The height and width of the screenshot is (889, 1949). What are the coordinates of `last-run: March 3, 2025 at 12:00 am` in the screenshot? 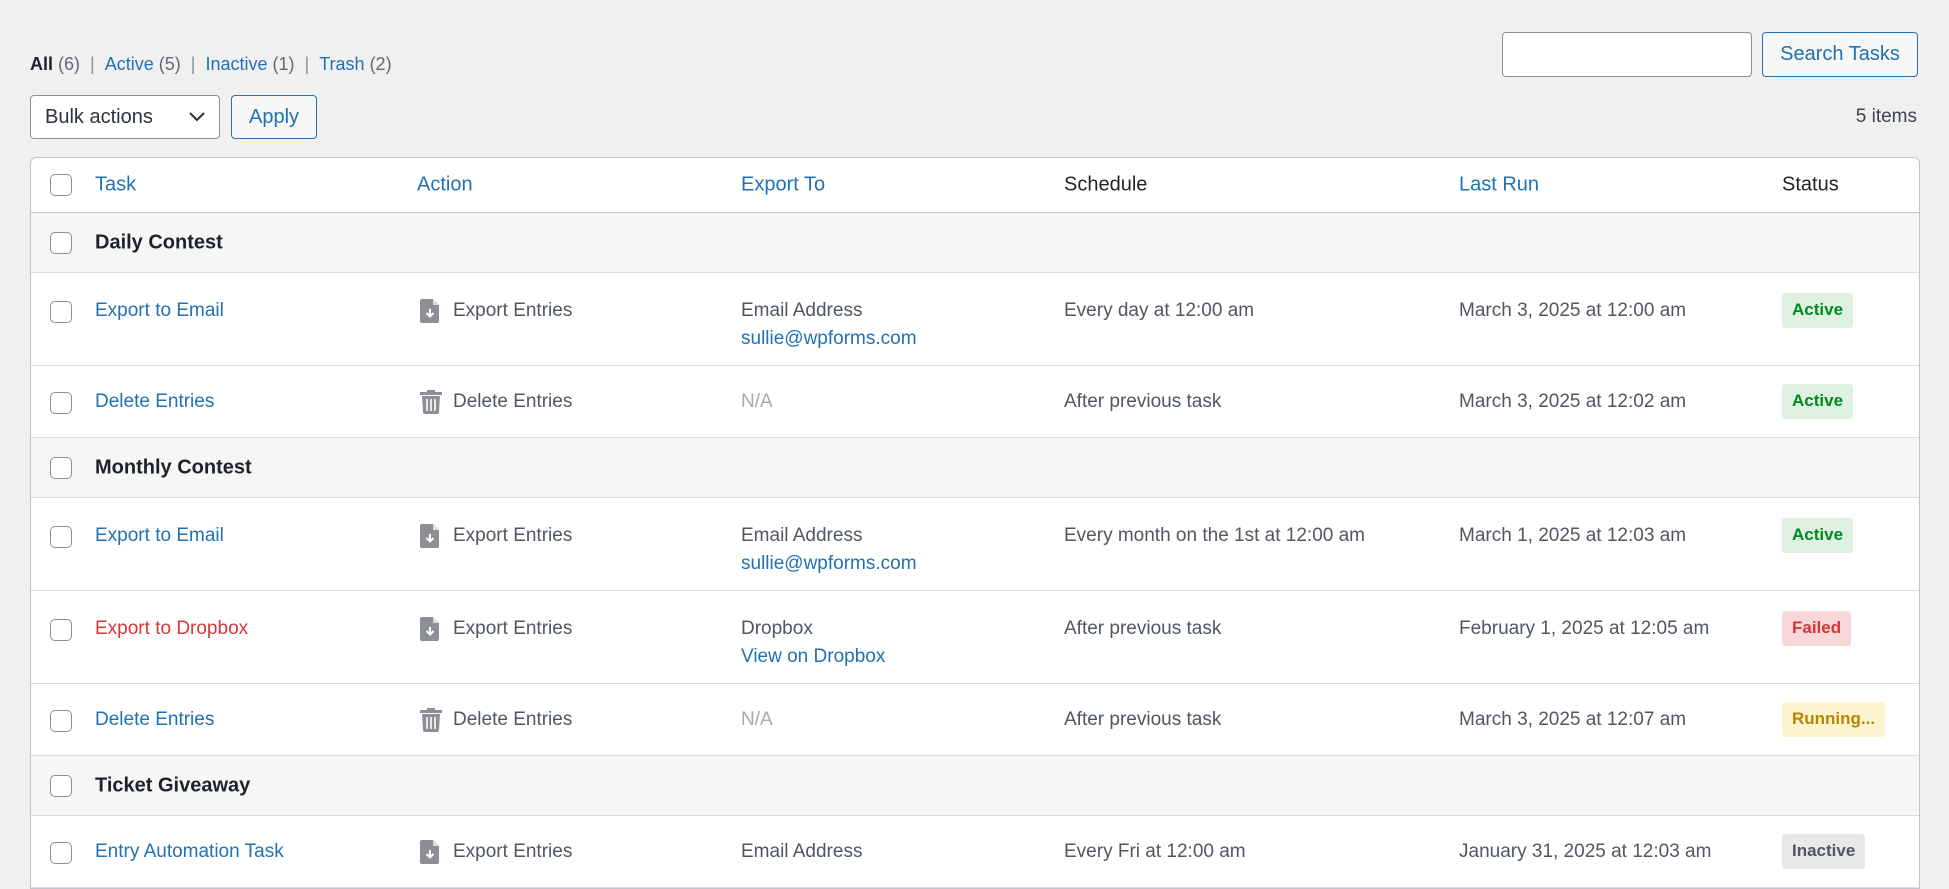 It's located at (1573, 310).